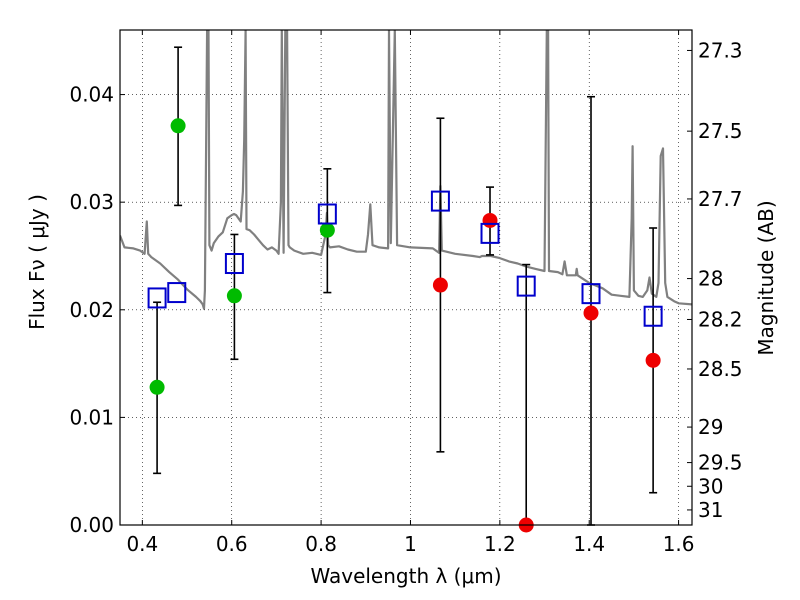 The width and height of the screenshot is (800, 600). What do you see at coordinates (589, 544) in the screenshot?
I see `x-tick-label: 1.4` at bounding box center [589, 544].